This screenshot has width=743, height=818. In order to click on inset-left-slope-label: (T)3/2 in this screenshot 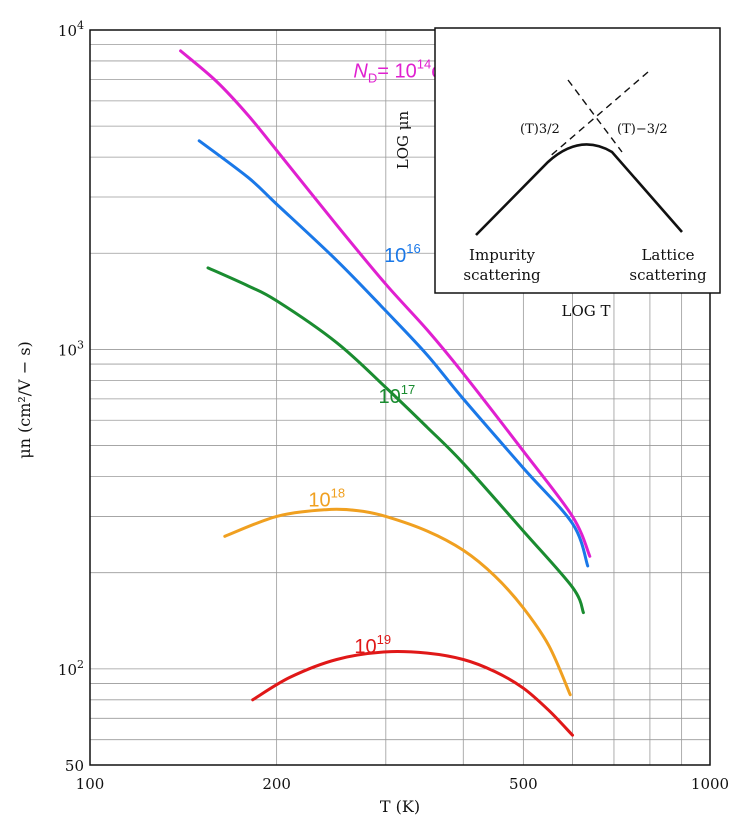, I will do `click(540, 129)`.